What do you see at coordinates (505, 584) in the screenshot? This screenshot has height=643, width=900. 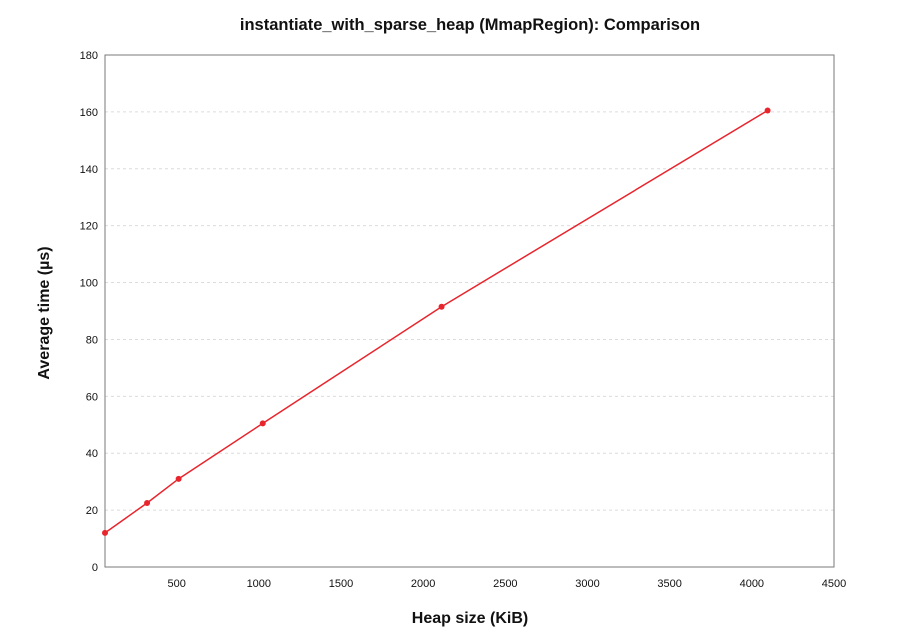 I see `x-tick-label: 2500` at bounding box center [505, 584].